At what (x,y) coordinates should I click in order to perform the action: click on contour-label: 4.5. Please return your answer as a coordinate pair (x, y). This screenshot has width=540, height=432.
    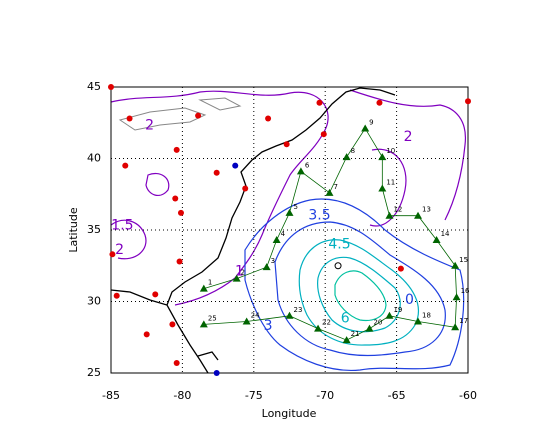
    Looking at the image, I should click on (339, 244).